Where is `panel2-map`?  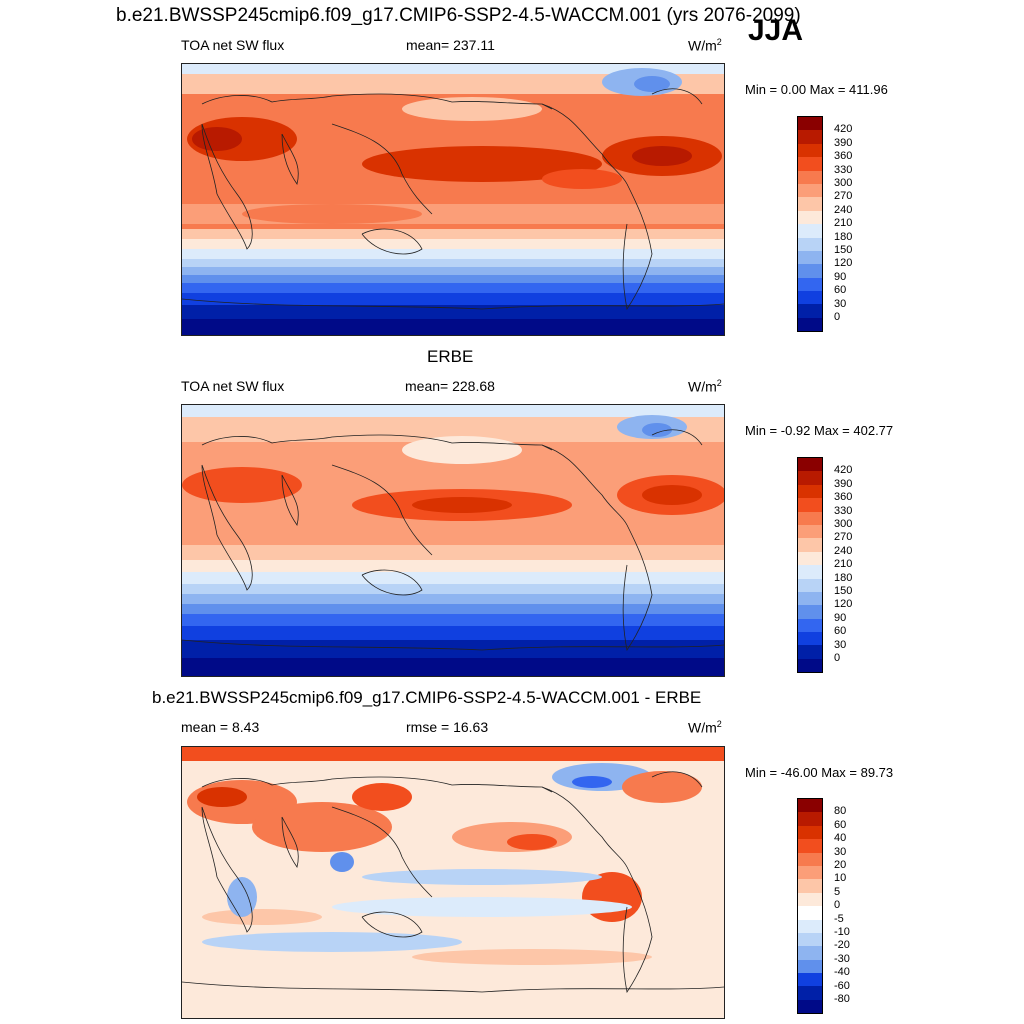 panel2-map is located at coordinates (453, 540).